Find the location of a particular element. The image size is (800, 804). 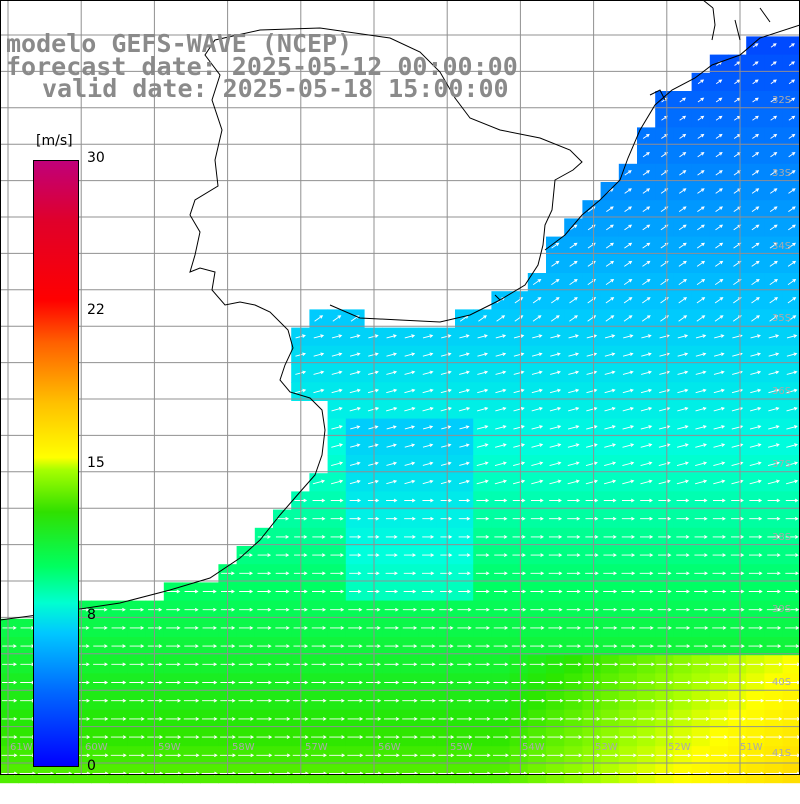

colorbar-tick-22: 22 is located at coordinates (96, 310).